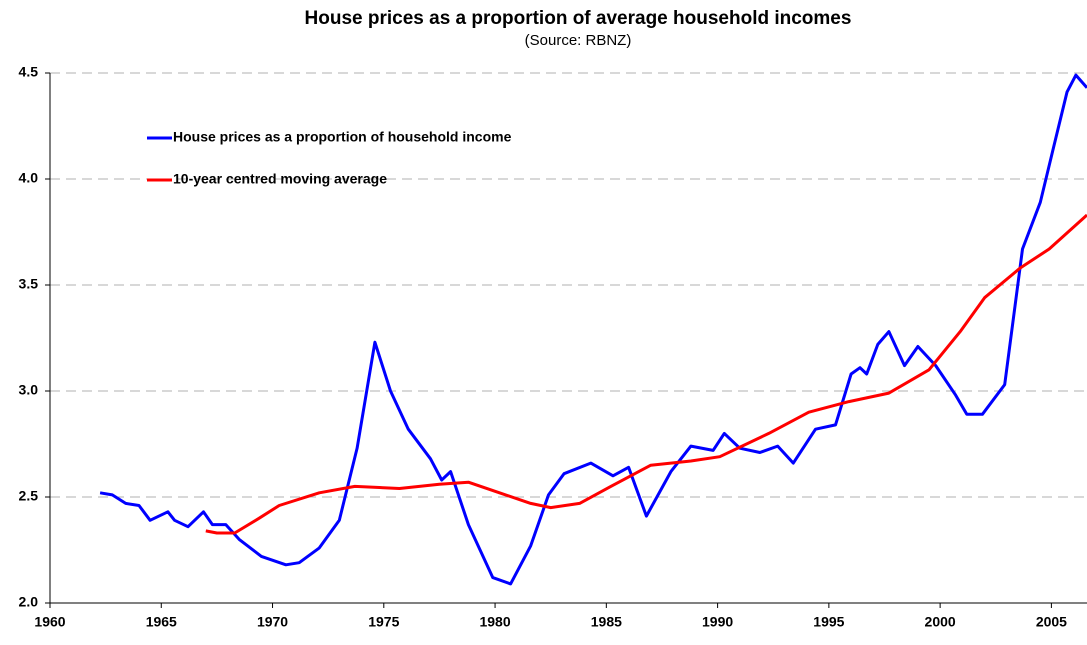  What do you see at coordinates (383, 622) in the screenshot?
I see `x-tick-label: 1975` at bounding box center [383, 622].